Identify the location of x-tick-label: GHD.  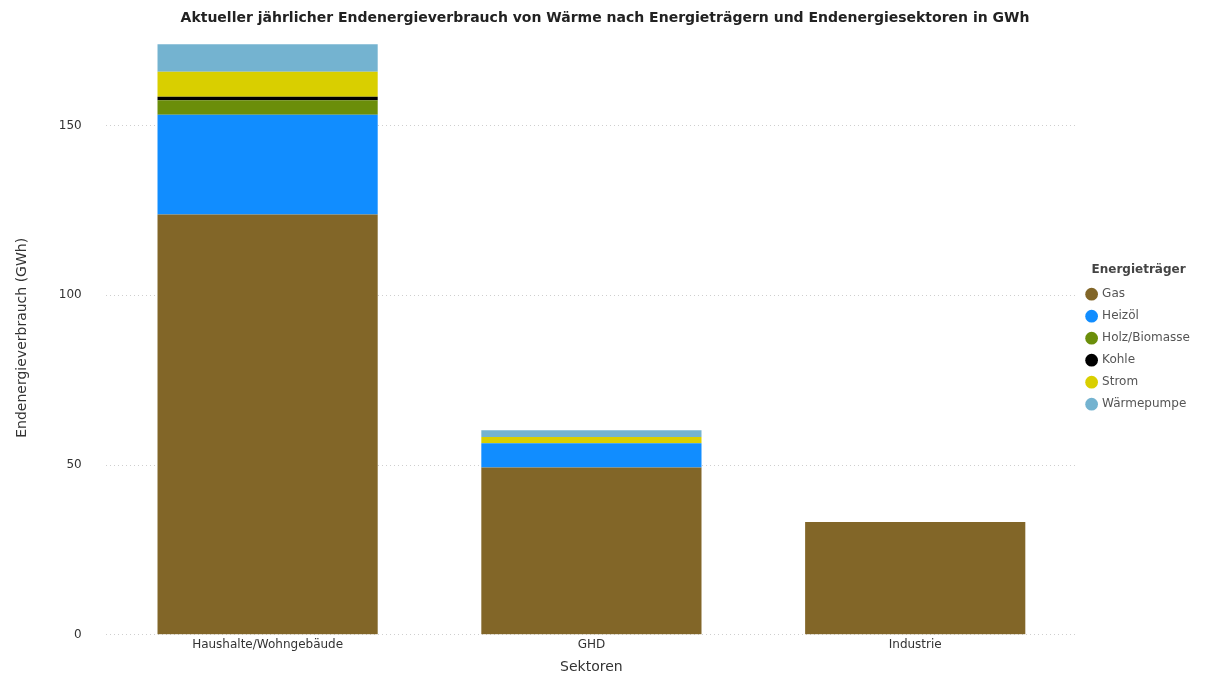
(591, 644).